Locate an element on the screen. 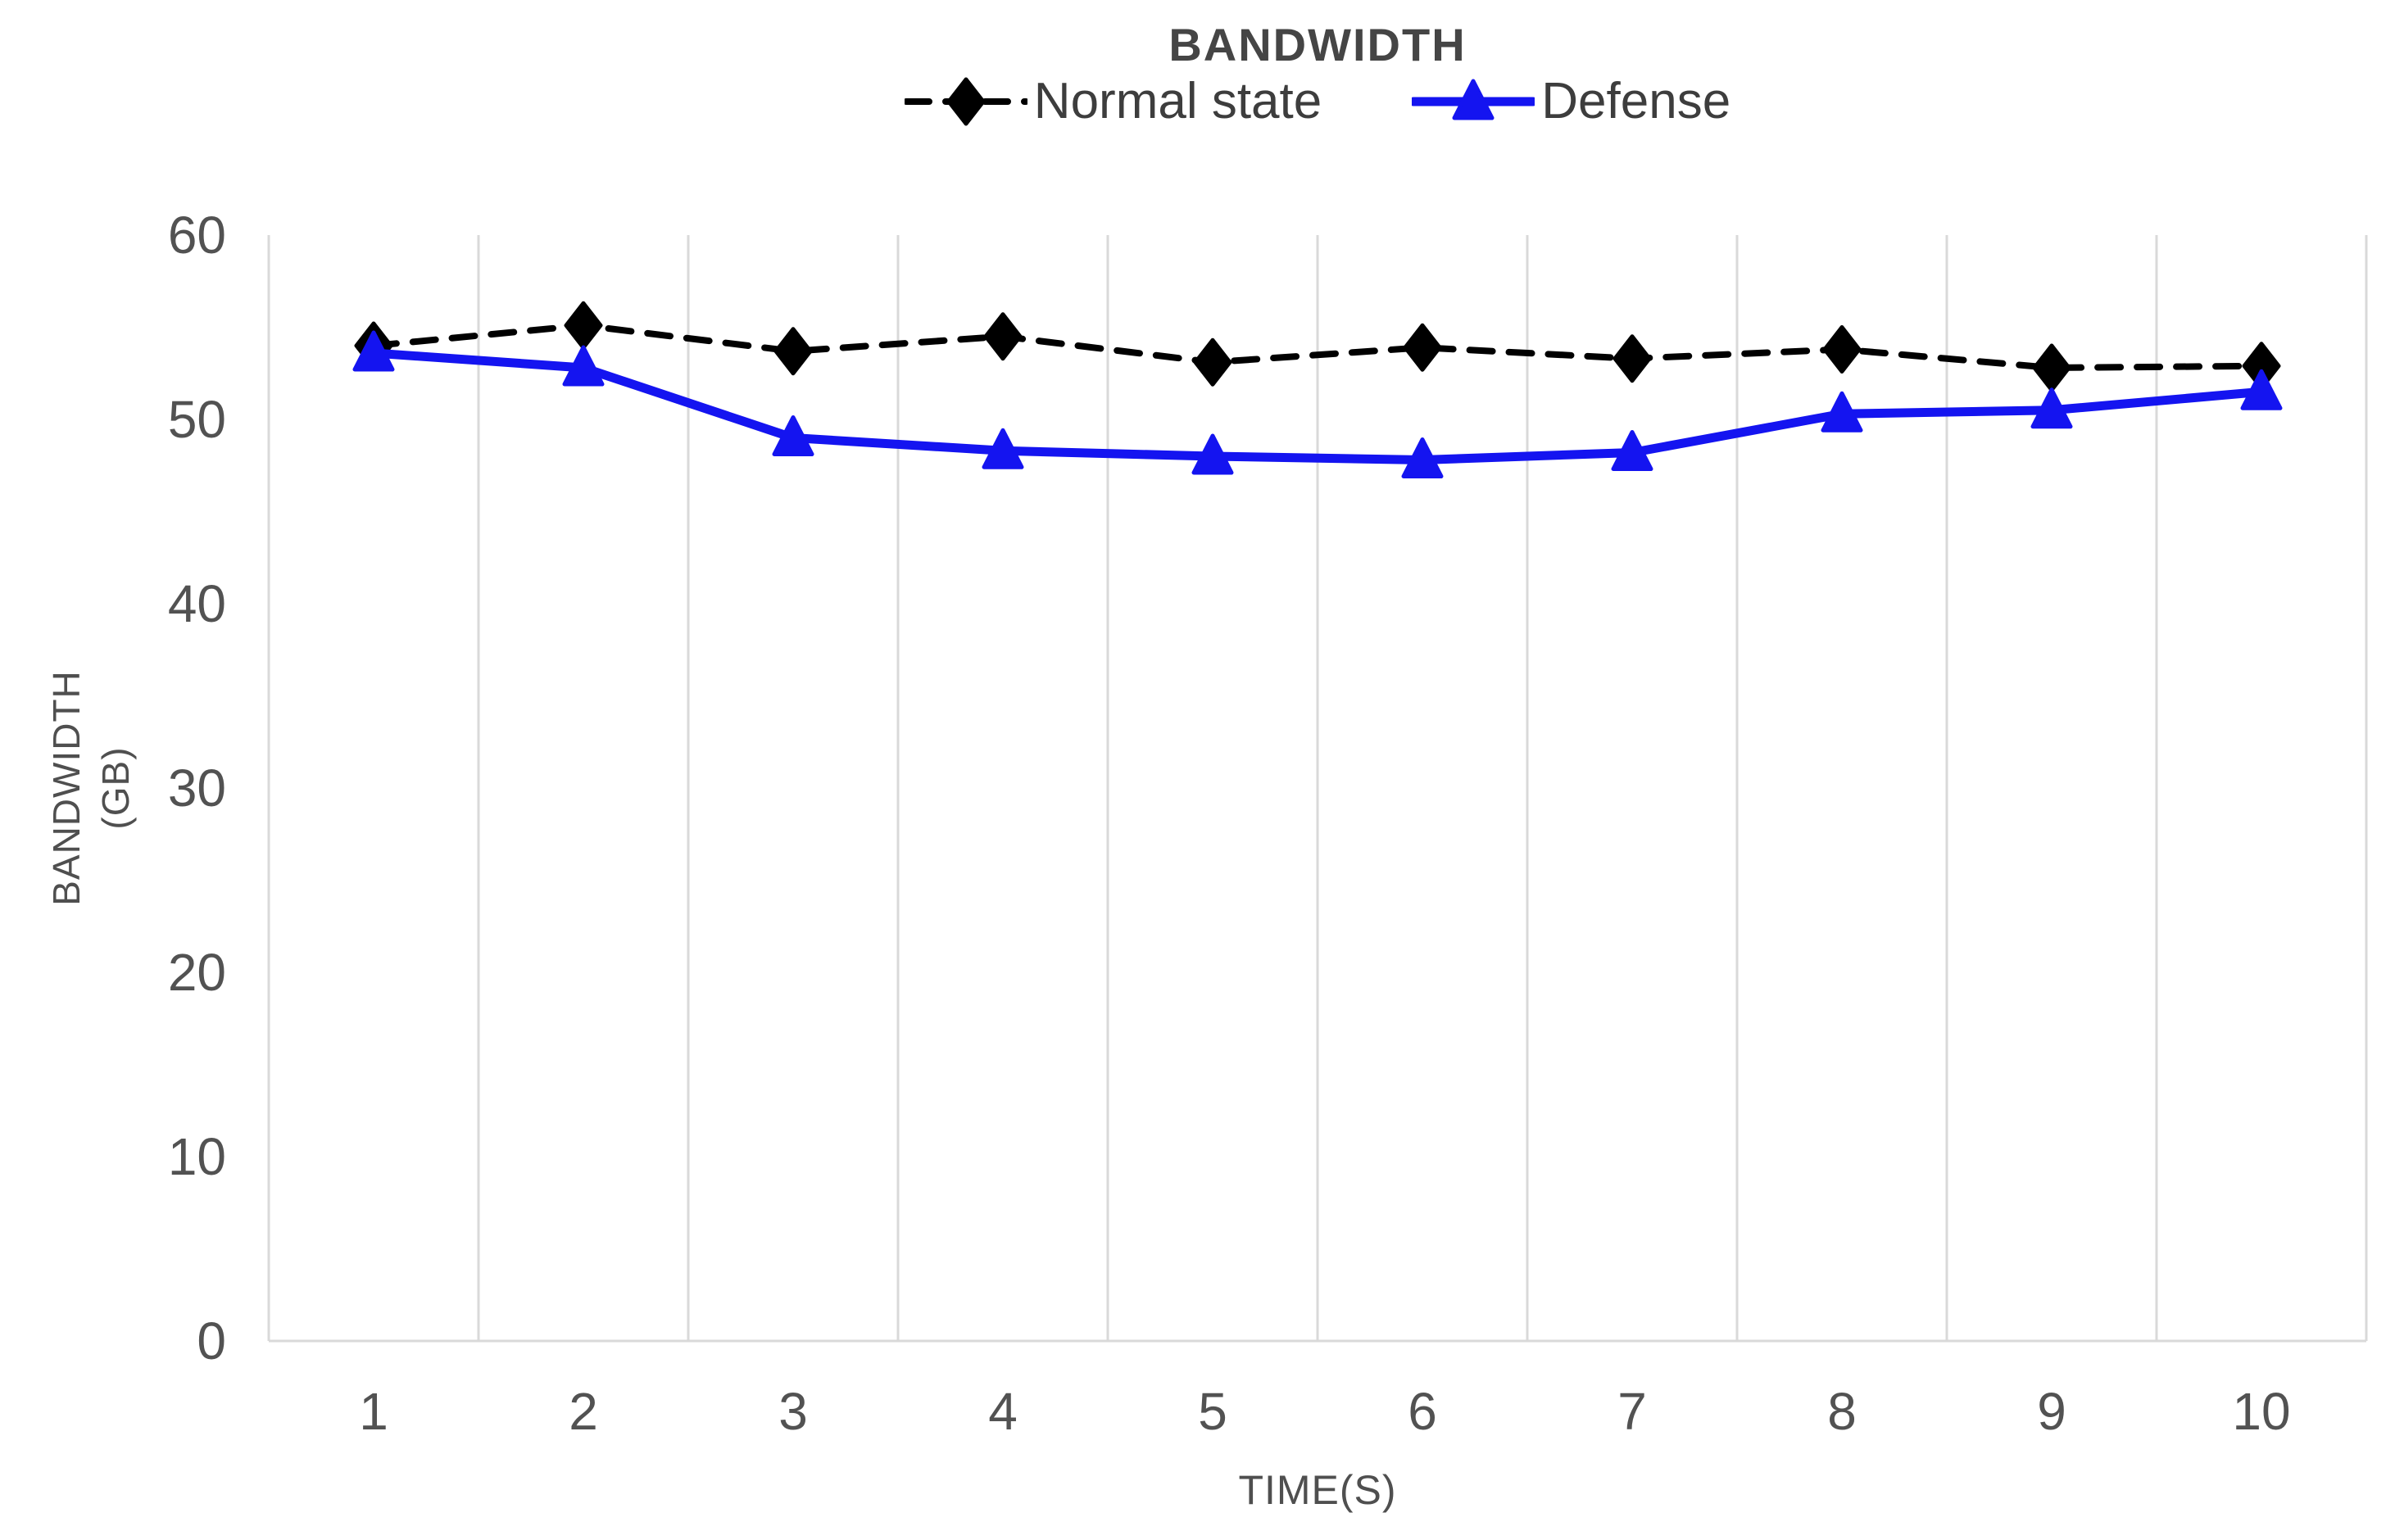 The height and width of the screenshot is (1540, 2404). legend-item-normal-state: Normal state is located at coordinates (1113, 101).